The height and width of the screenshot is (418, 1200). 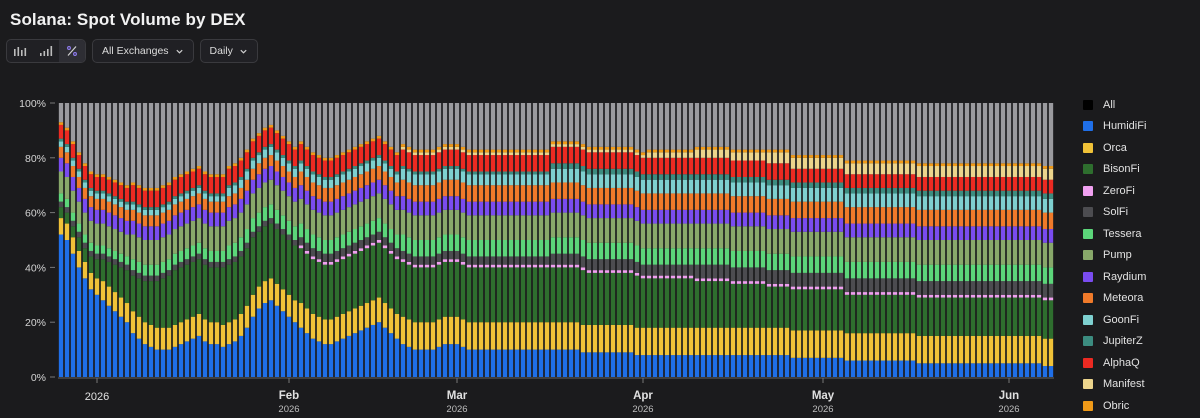 I want to click on legend-item-manifest: Manifest, so click(x=1139, y=385).